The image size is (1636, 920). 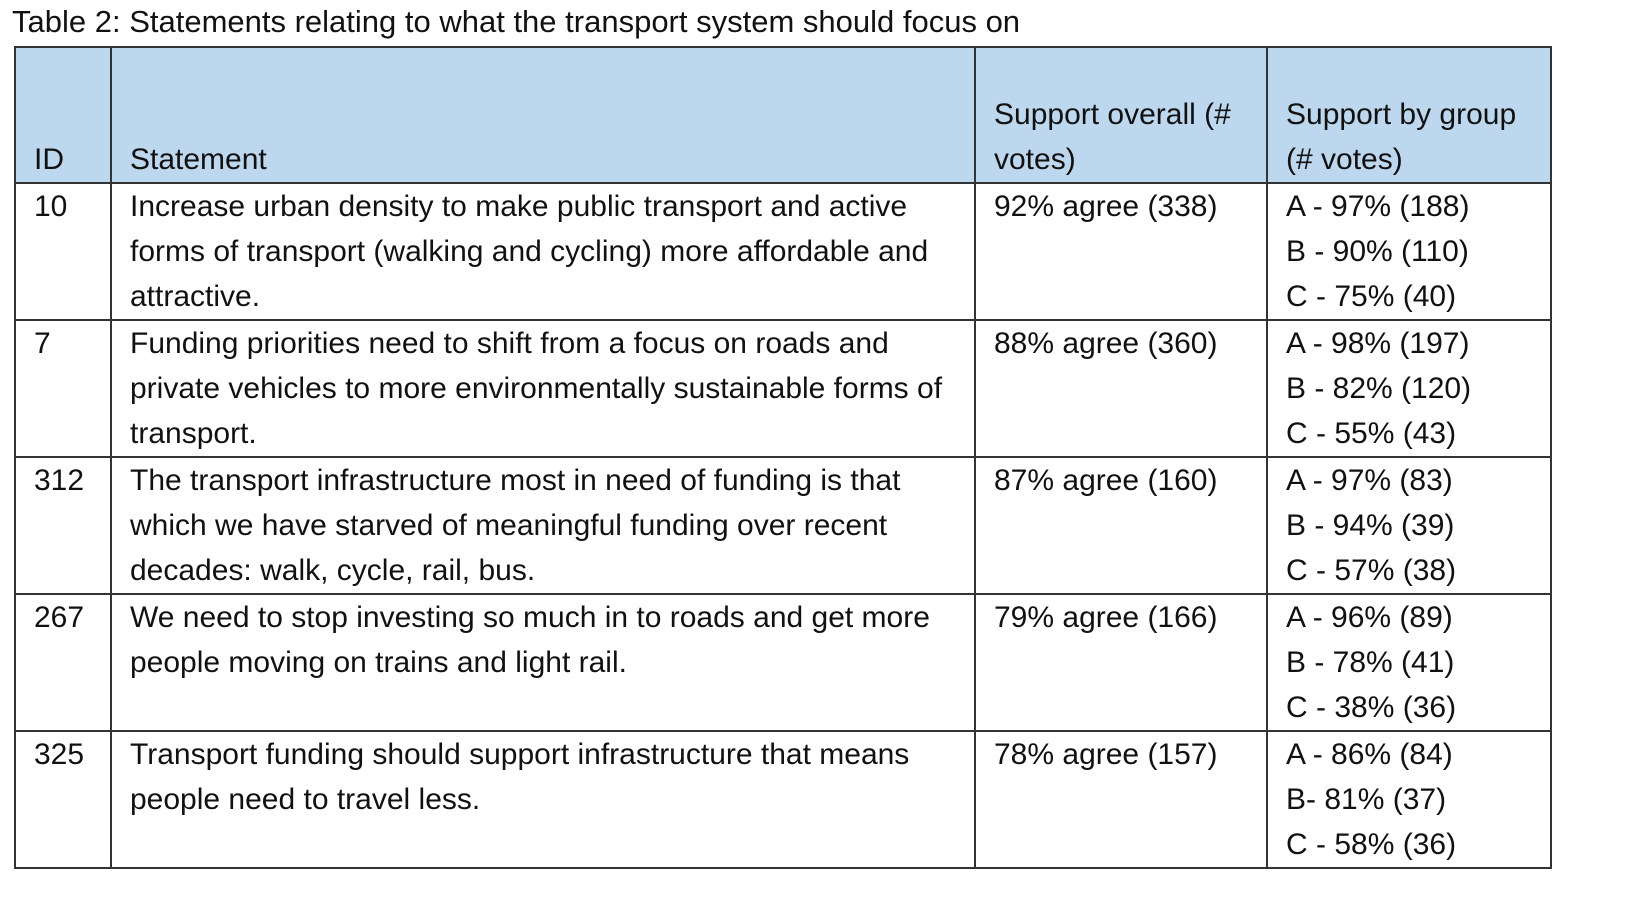 I want to click on id-cell: 325, so click(x=63, y=799).